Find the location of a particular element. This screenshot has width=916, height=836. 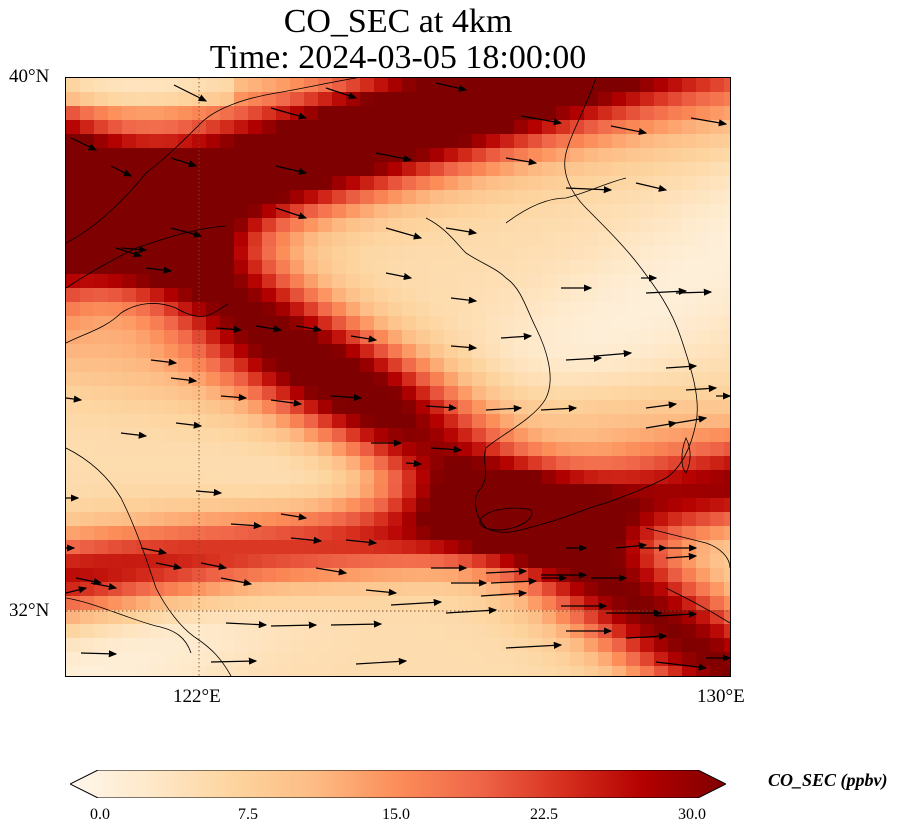

colorbar-tick-0: 0.0 is located at coordinates (100, 814).